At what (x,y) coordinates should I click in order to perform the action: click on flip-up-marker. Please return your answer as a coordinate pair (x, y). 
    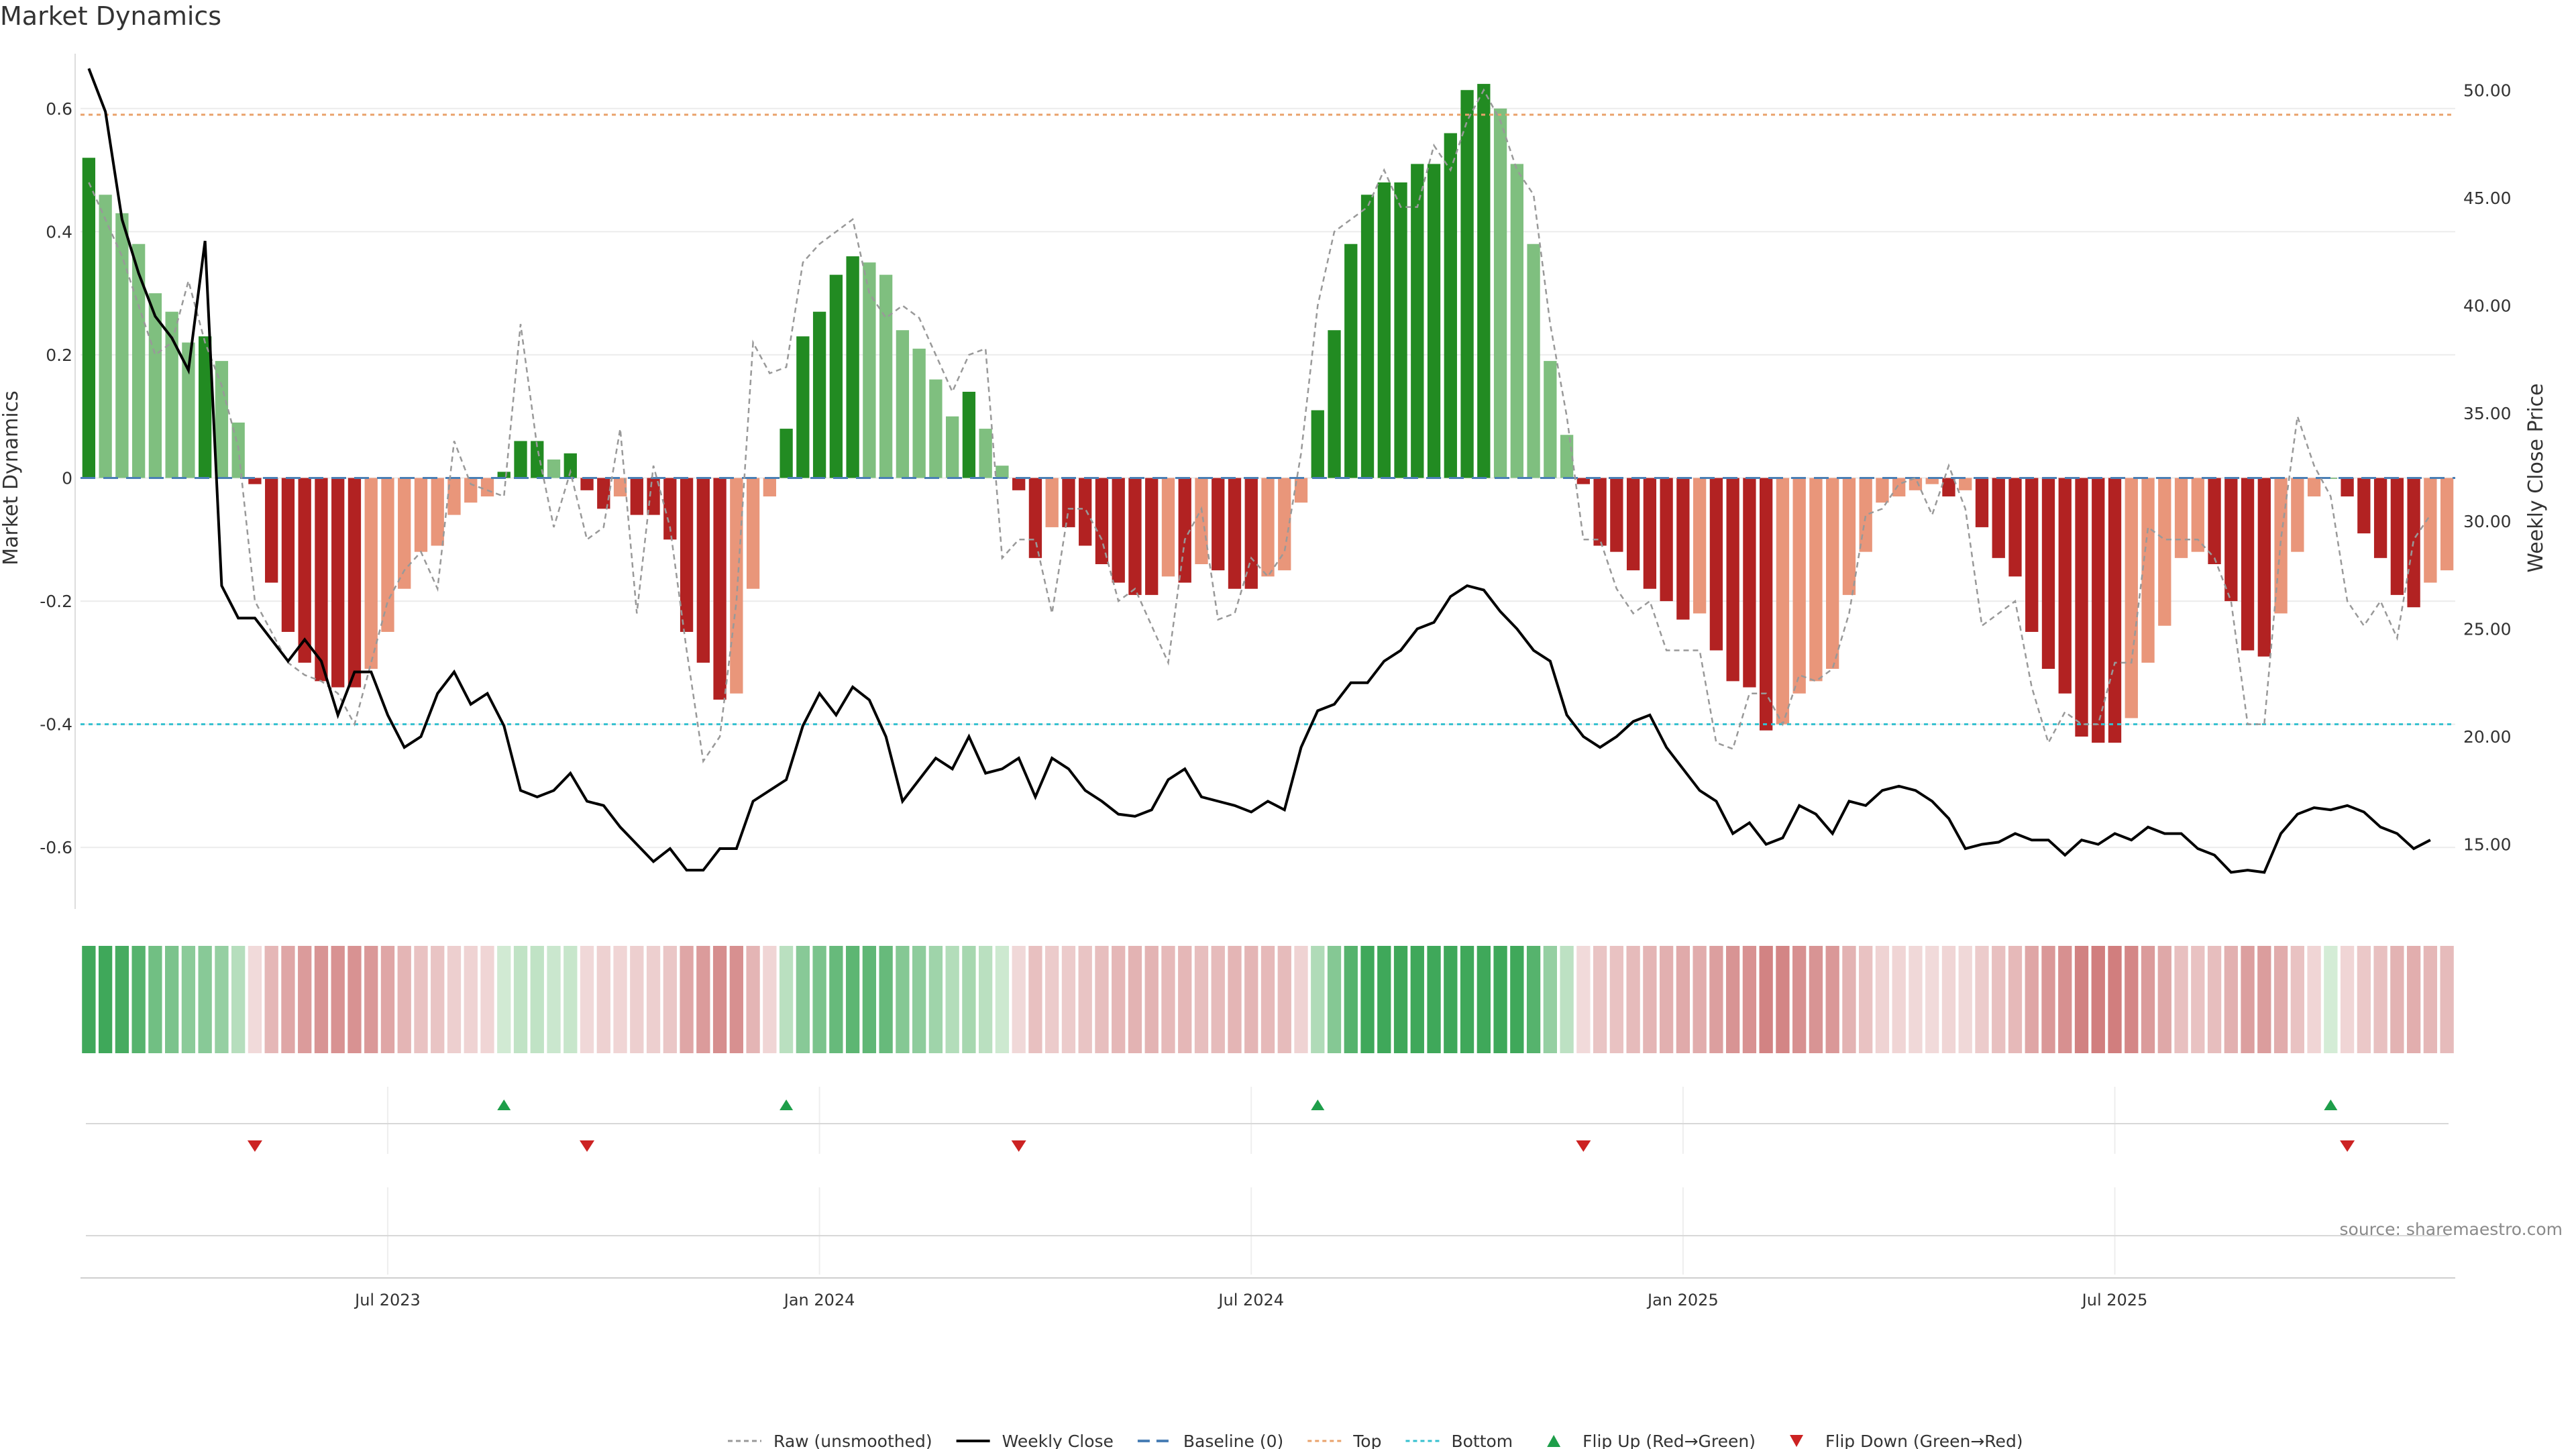
    Looking at the image, I should click on (2331, 1104).